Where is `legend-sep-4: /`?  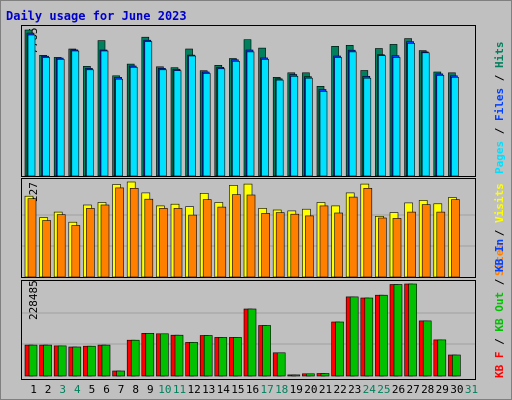
legend-sep-4: / is located at coordinates (499, 342).